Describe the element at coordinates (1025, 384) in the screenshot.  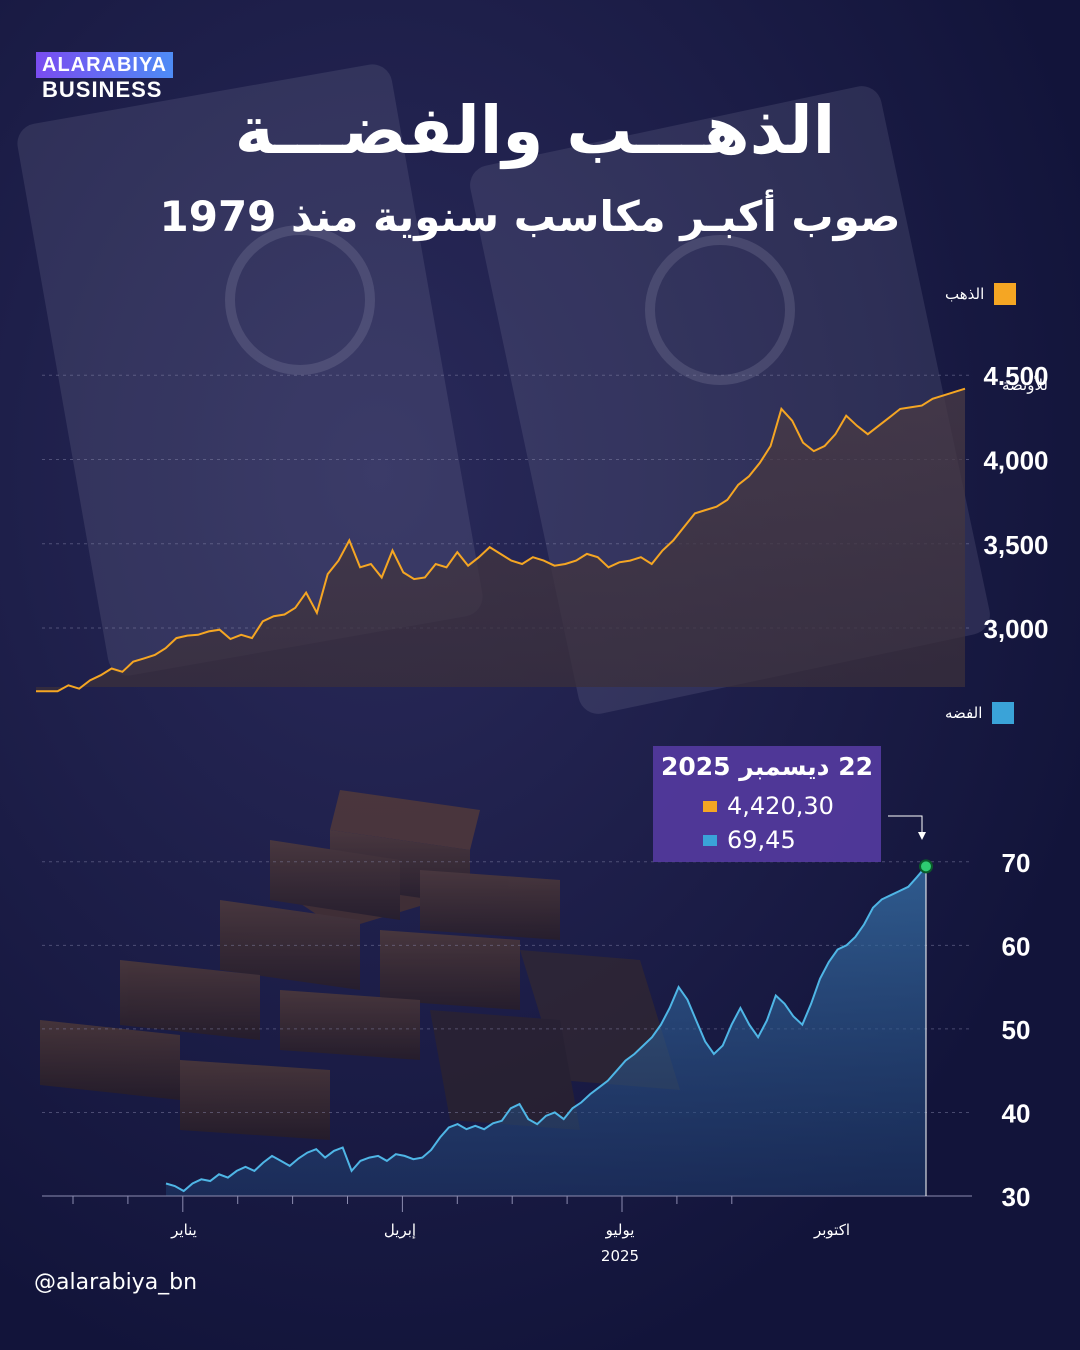
I see `gold-unit-label: للأونصة` at that location.